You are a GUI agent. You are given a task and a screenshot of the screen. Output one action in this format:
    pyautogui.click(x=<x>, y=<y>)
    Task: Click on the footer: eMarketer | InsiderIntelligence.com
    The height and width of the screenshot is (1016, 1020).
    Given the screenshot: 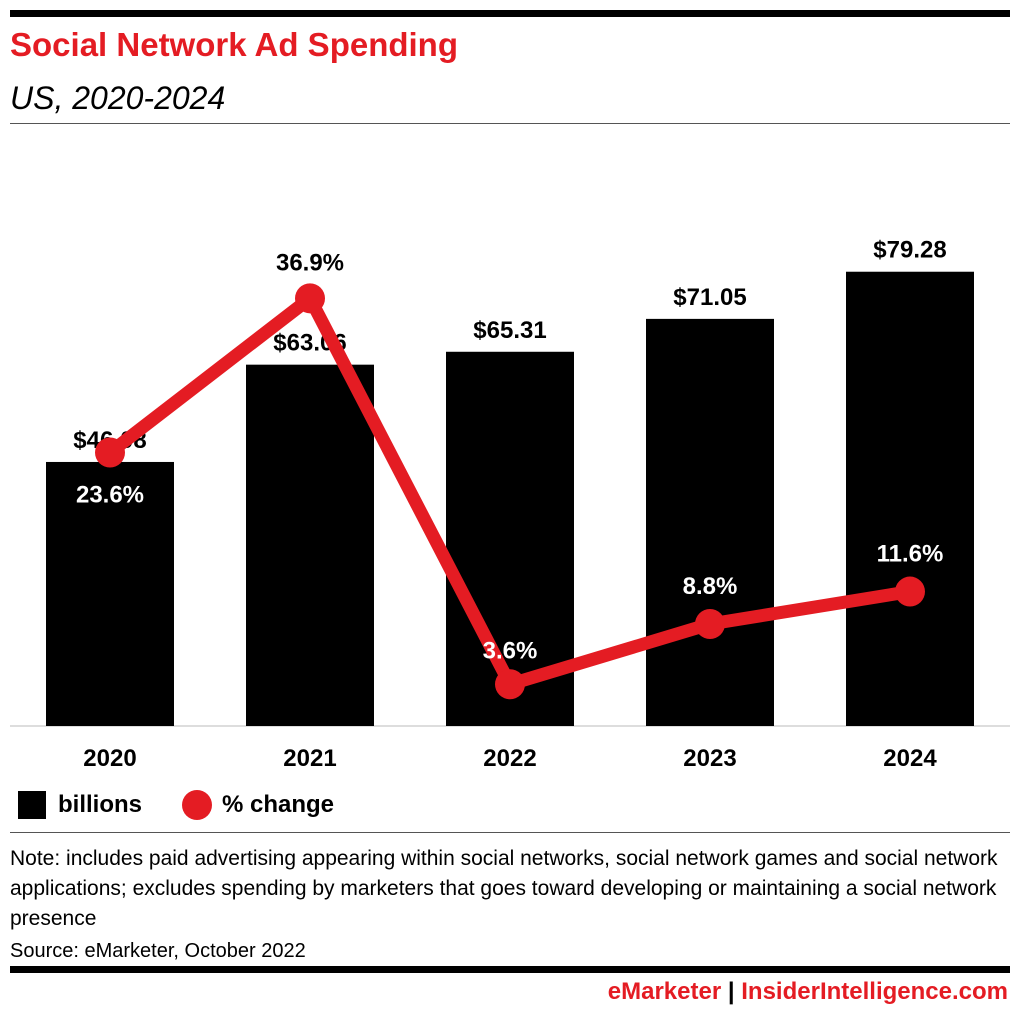 What is the action you would take?
    pyautogui.click(x=808, y=992)
    